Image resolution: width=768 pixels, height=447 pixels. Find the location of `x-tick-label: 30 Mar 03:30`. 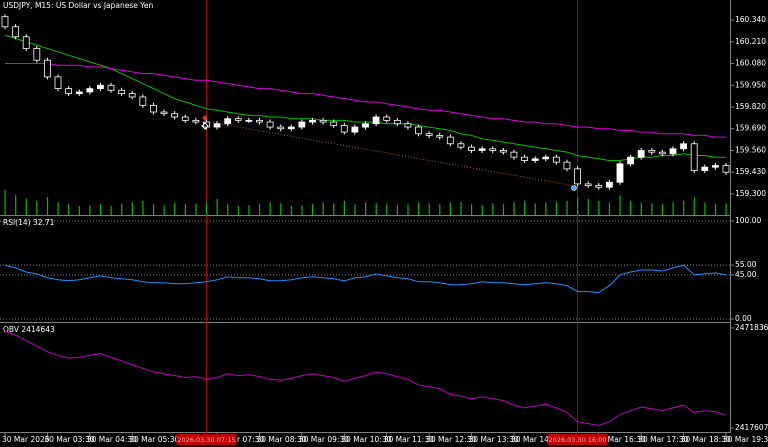

x-tick-label: 30 Mar 03:30 is located at coordinates (69, 439).